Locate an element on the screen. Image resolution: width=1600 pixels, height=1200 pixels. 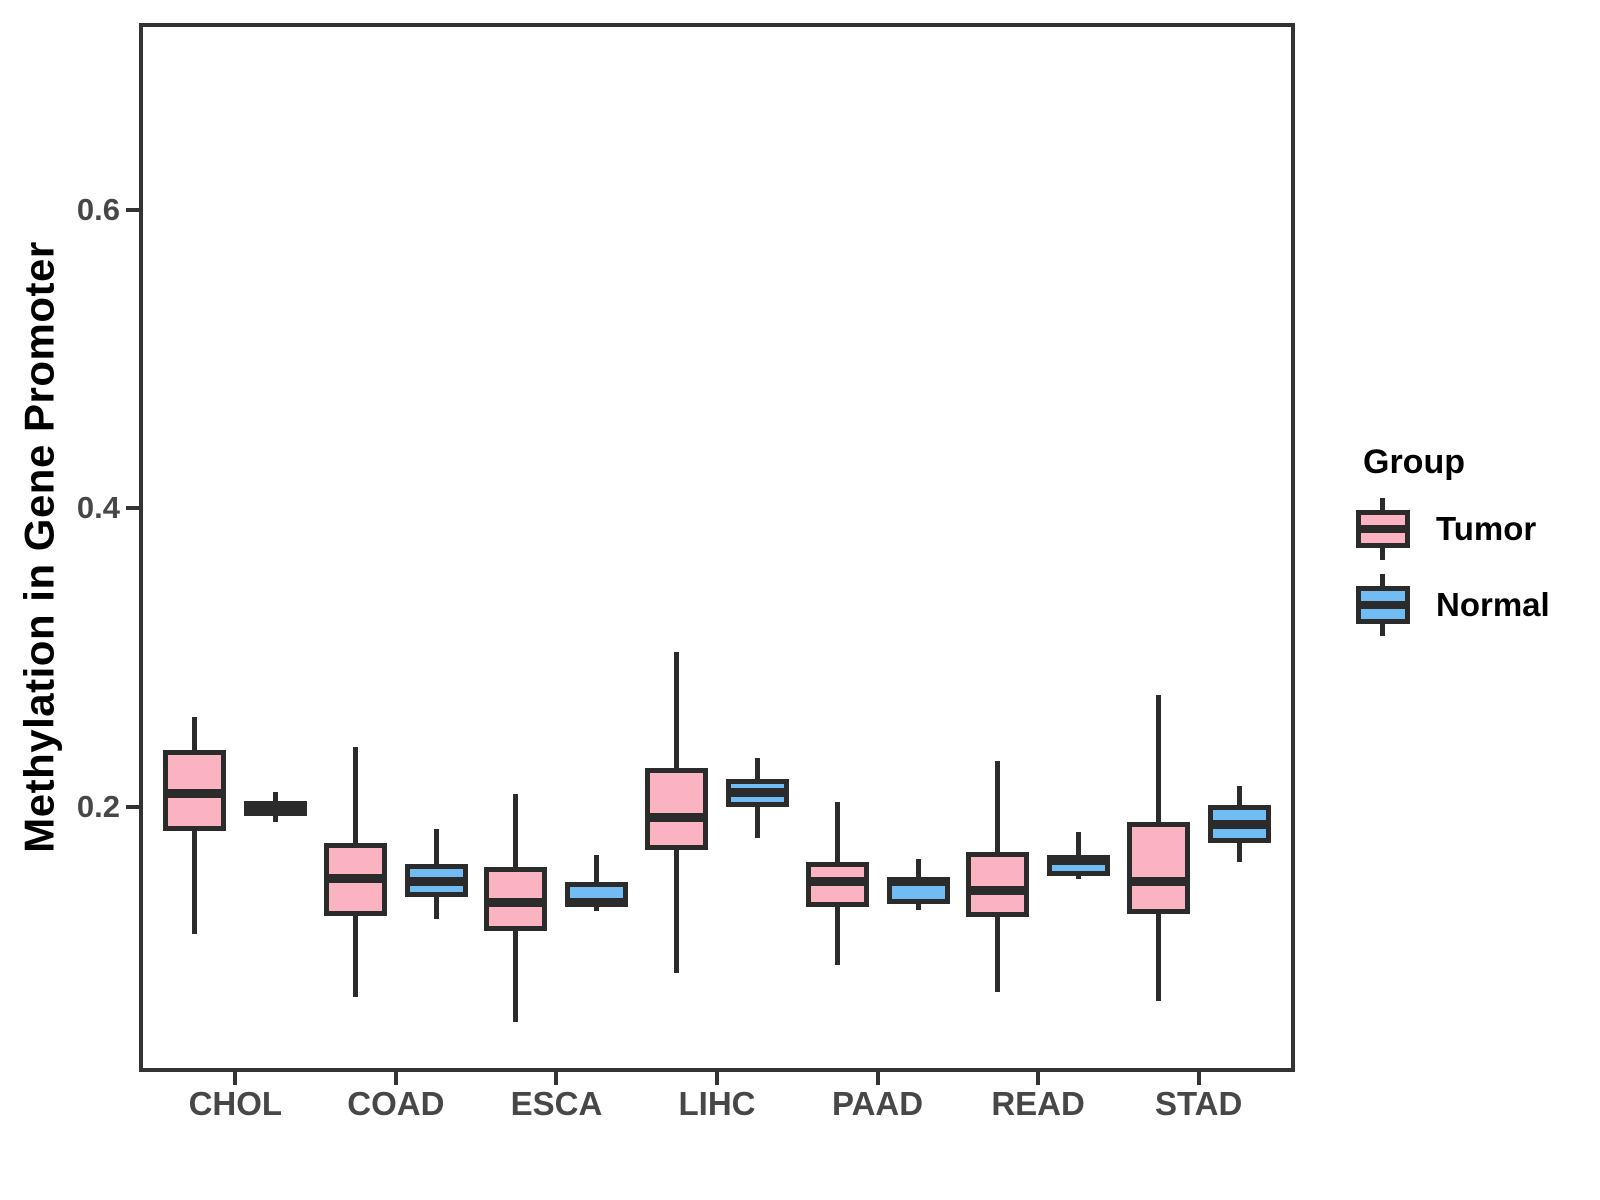
legend: Group Tumor Normal is located at coordinates (1476, 546).